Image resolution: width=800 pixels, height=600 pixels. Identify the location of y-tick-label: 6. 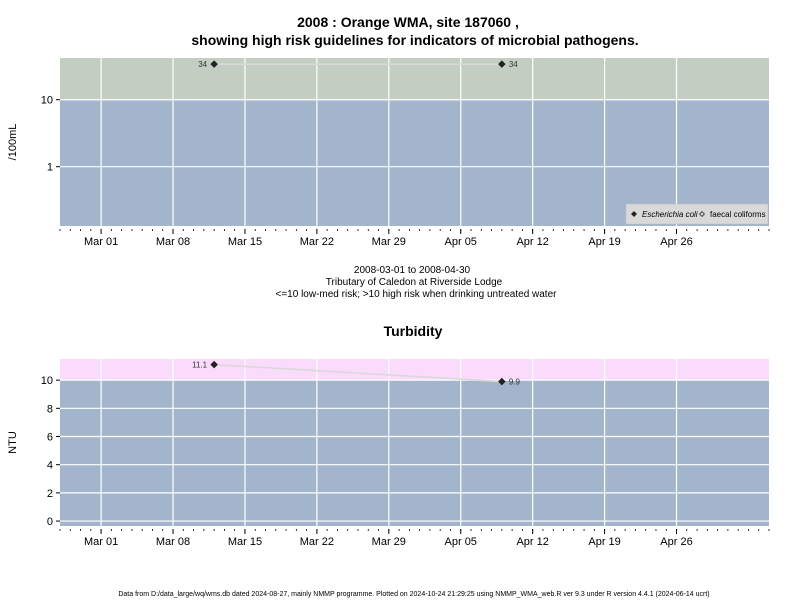
(50, 438).